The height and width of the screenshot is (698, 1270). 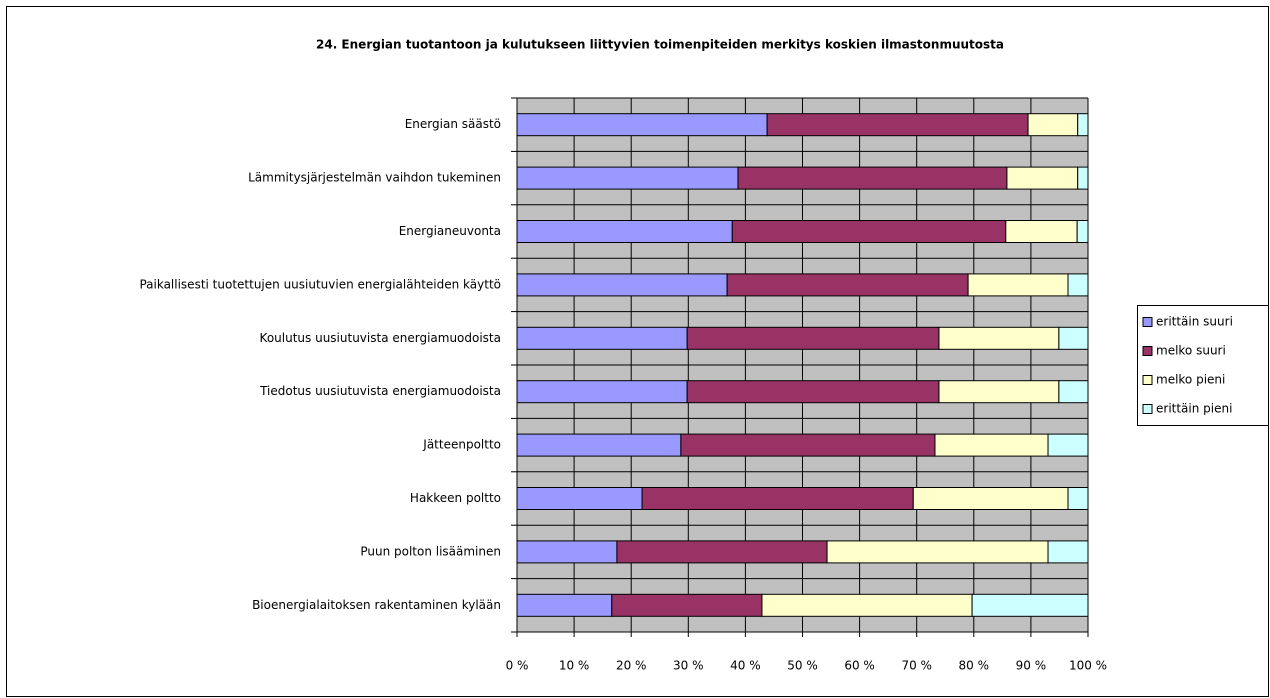 What do you see at coordinates (1190, 380) in the screenshot?
I see `legend-label: melko pieni` at bounding box center [1190, 380].